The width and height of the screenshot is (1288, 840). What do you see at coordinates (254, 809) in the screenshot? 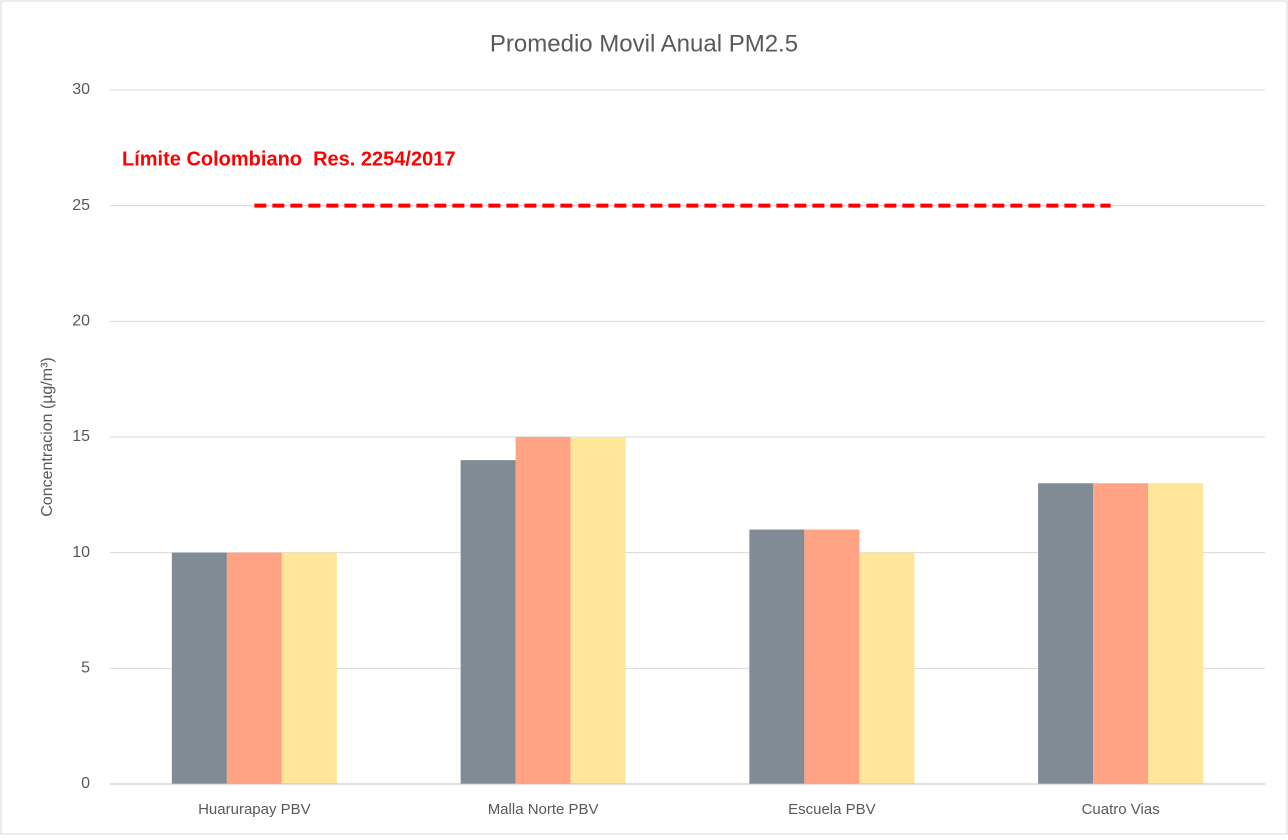
I see `x-tick-label: Huarurapay PBV` at bounding box center [254, 809].